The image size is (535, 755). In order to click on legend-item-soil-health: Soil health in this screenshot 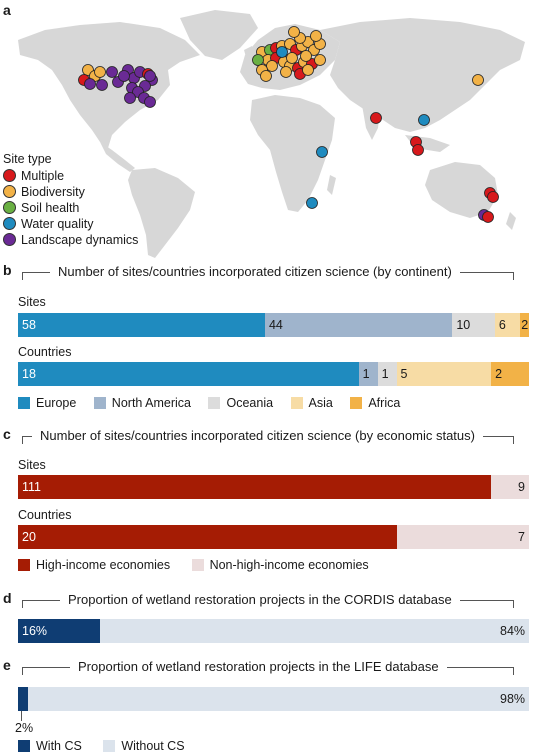, I will do `click(70, 209)`.